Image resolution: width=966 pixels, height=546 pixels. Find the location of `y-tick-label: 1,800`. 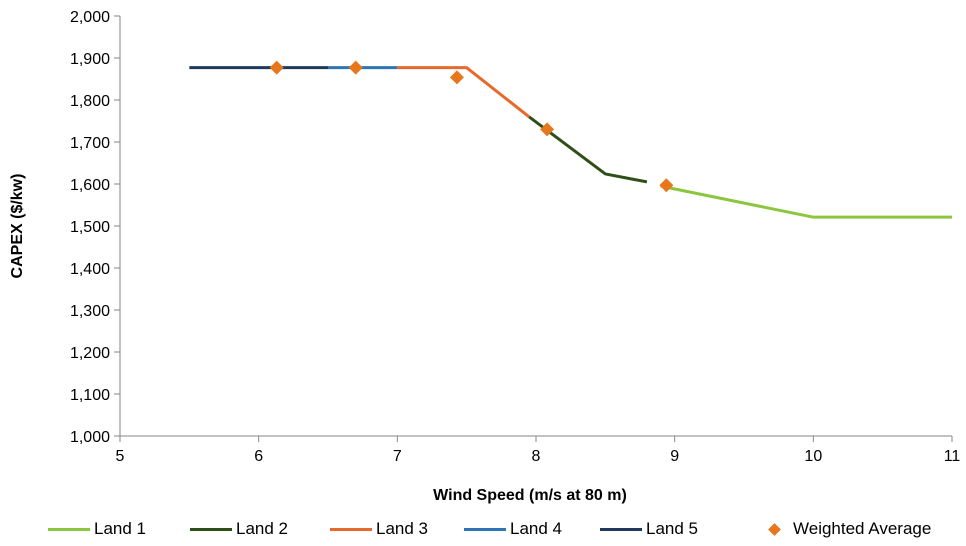

y-tick-label: 1,800 is located at coordinates (90, 101).